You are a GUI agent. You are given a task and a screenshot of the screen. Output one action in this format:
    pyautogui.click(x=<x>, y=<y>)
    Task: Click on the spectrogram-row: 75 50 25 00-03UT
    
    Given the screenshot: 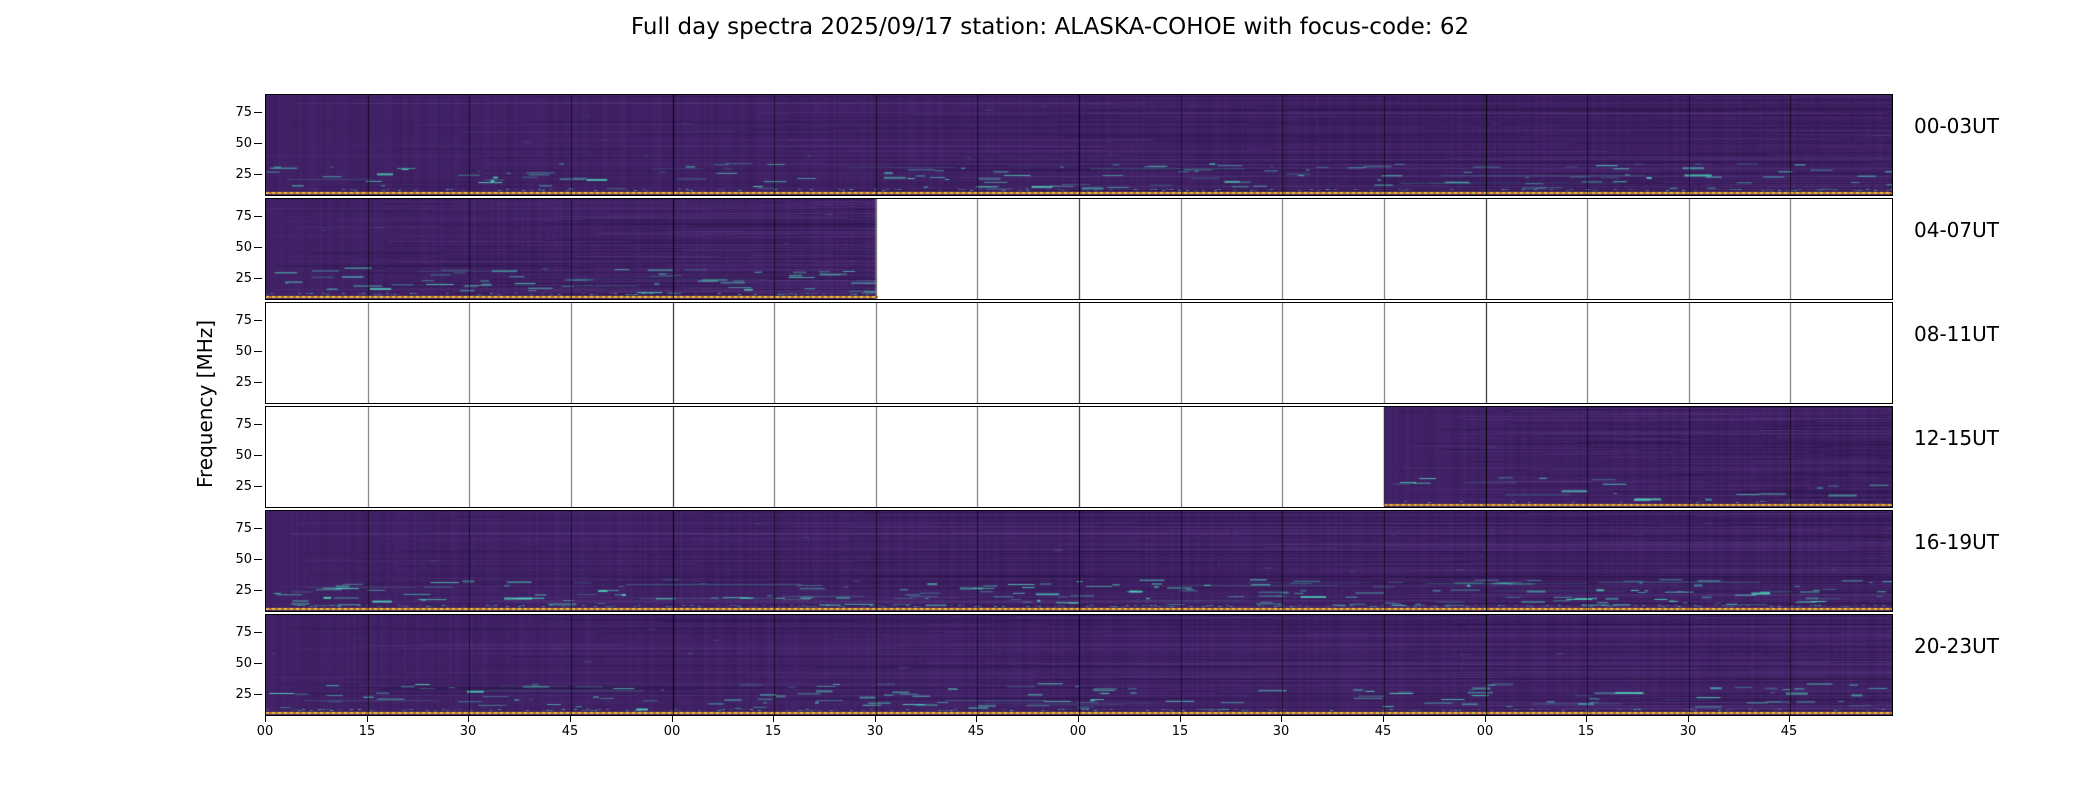 What is the action you would take?
    pyautogui.click(x=1050, y=145)
    